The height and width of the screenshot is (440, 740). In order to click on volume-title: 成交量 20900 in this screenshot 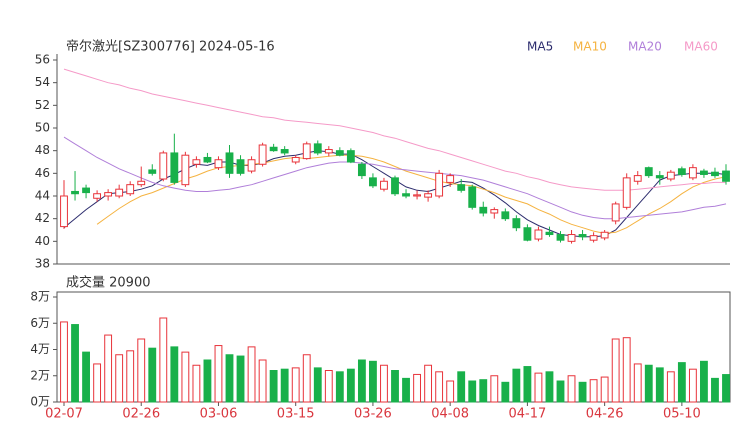, I will do `click(108, 283)`.